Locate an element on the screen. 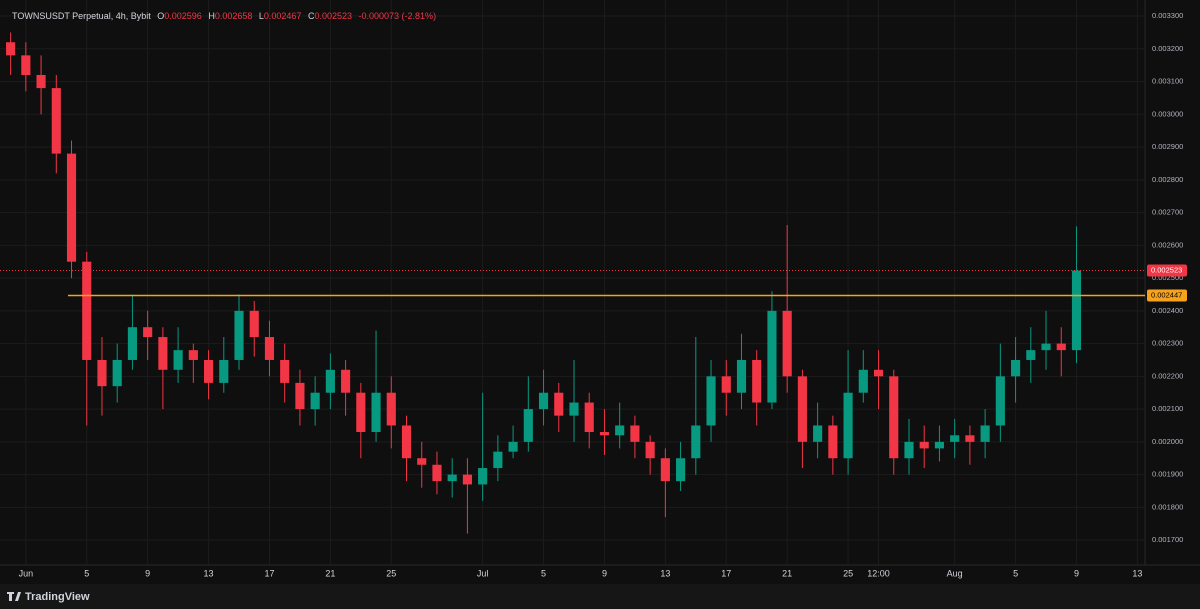 The width and height of the screenshot is (1200, 609). ohlc-label: L is located at coordinates (261, 16).